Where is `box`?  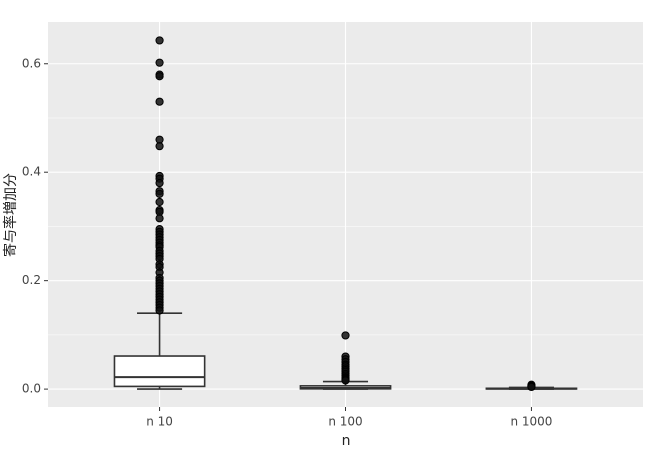
box is located at coordinates (159, 371).